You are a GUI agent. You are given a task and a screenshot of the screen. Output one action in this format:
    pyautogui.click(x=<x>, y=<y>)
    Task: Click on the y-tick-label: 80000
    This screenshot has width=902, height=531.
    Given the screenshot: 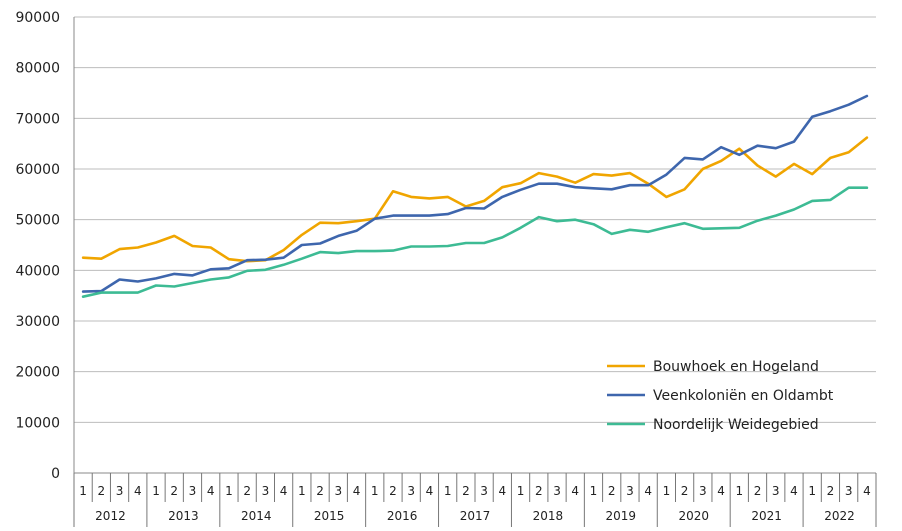 What is the action you would take?
    pyautogui.click(x=37, y=69)
    